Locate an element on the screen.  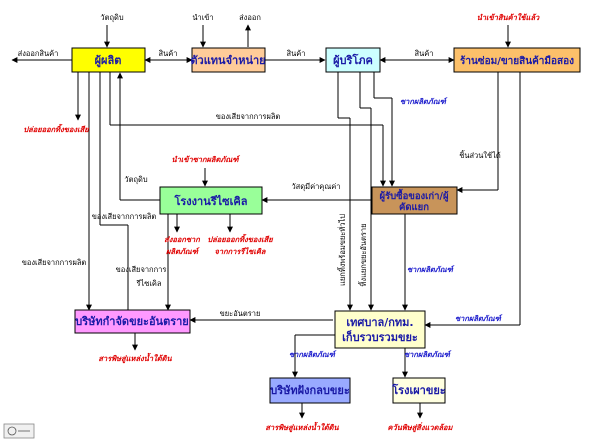
box-secondhand-rect is located at coordinates (517, 60).